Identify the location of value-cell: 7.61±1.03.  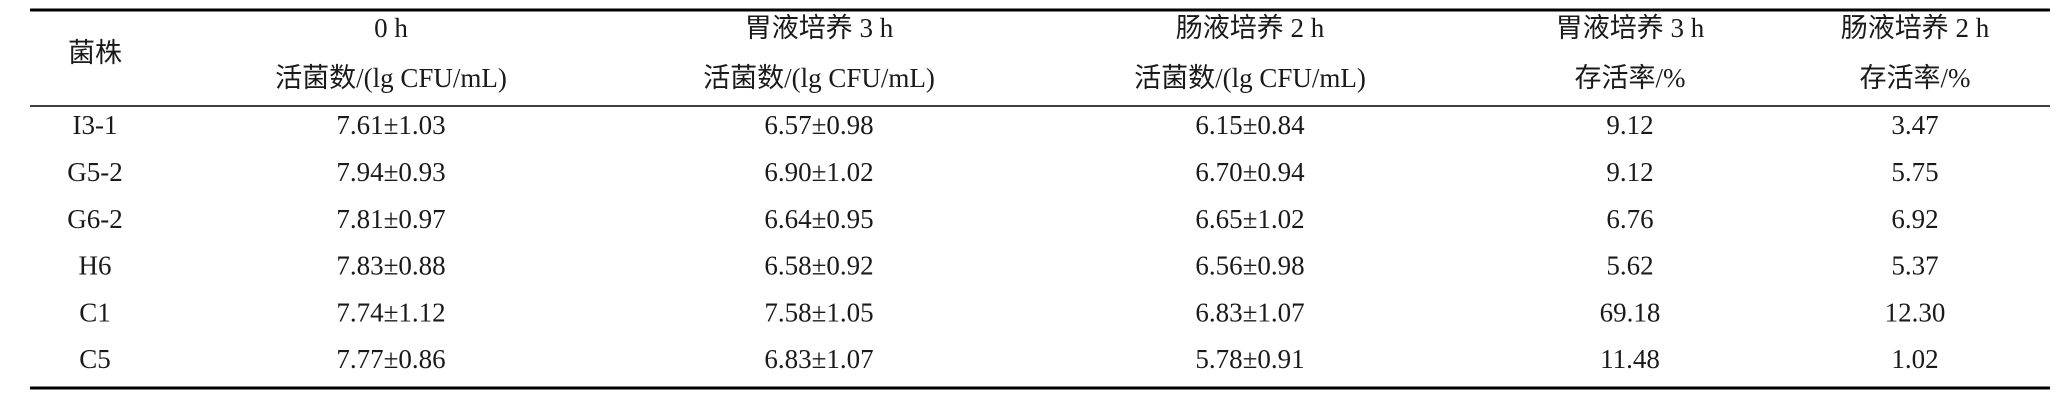
(390, 125).